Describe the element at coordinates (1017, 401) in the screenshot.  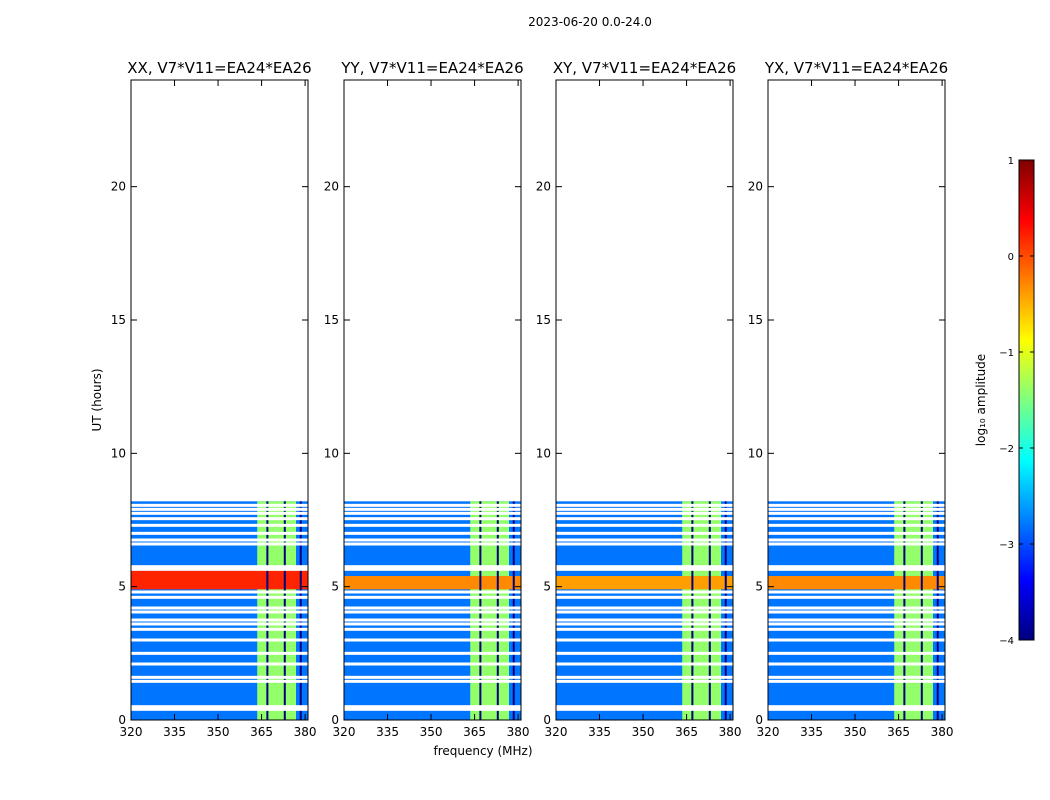
I see `colorbar: 1 0 −1 −2 −3 −4` at that location.